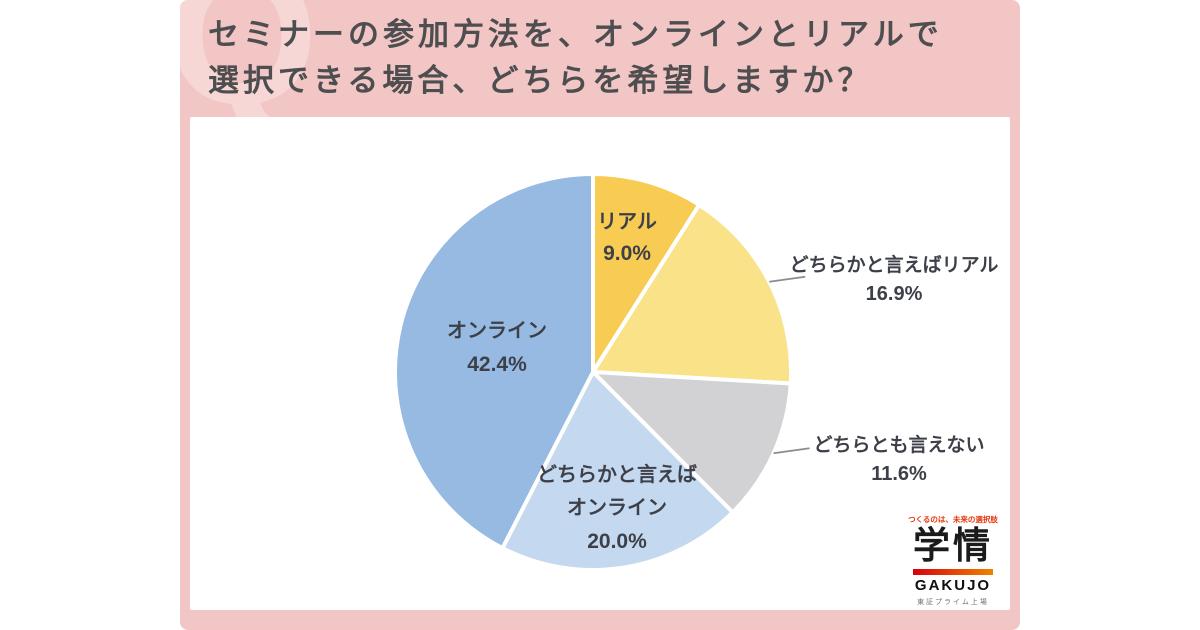 The image size is (1200, 630). I want to click on logo-latin-wordmark: GAKUJO, so click(953, 585).